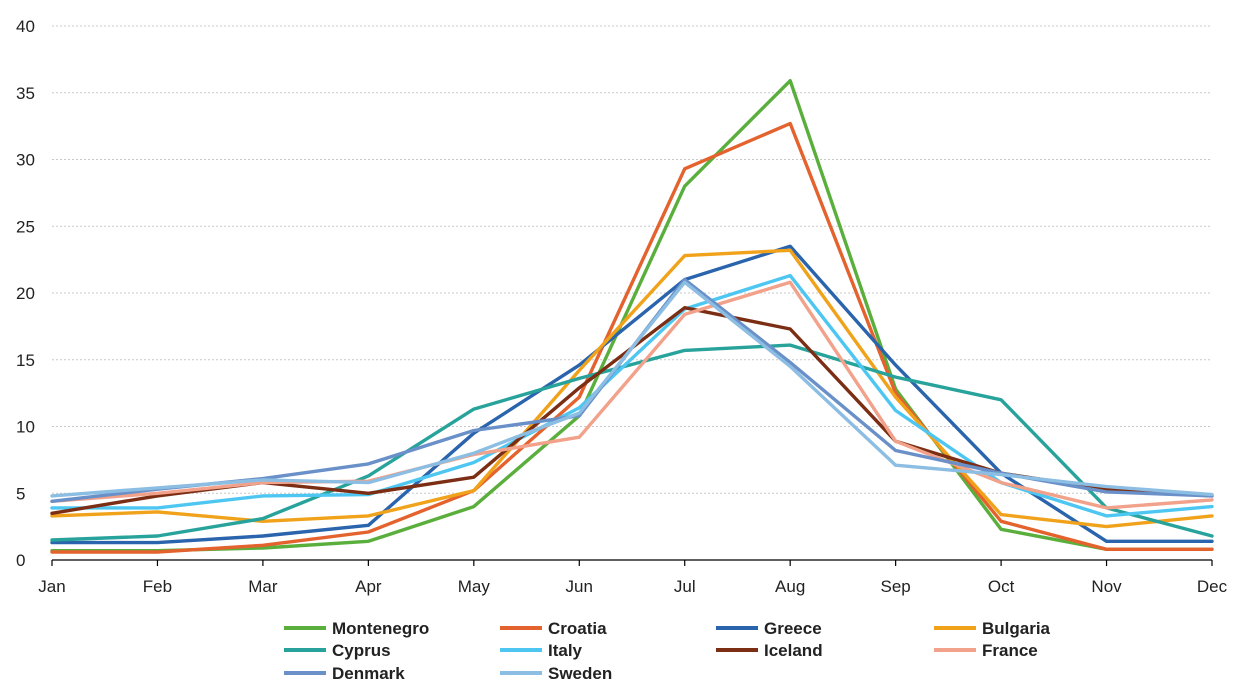 The width and height of the screenshot is (1234, 682). I want to click on legend-label: Bulgaria, so click(1016, 628).